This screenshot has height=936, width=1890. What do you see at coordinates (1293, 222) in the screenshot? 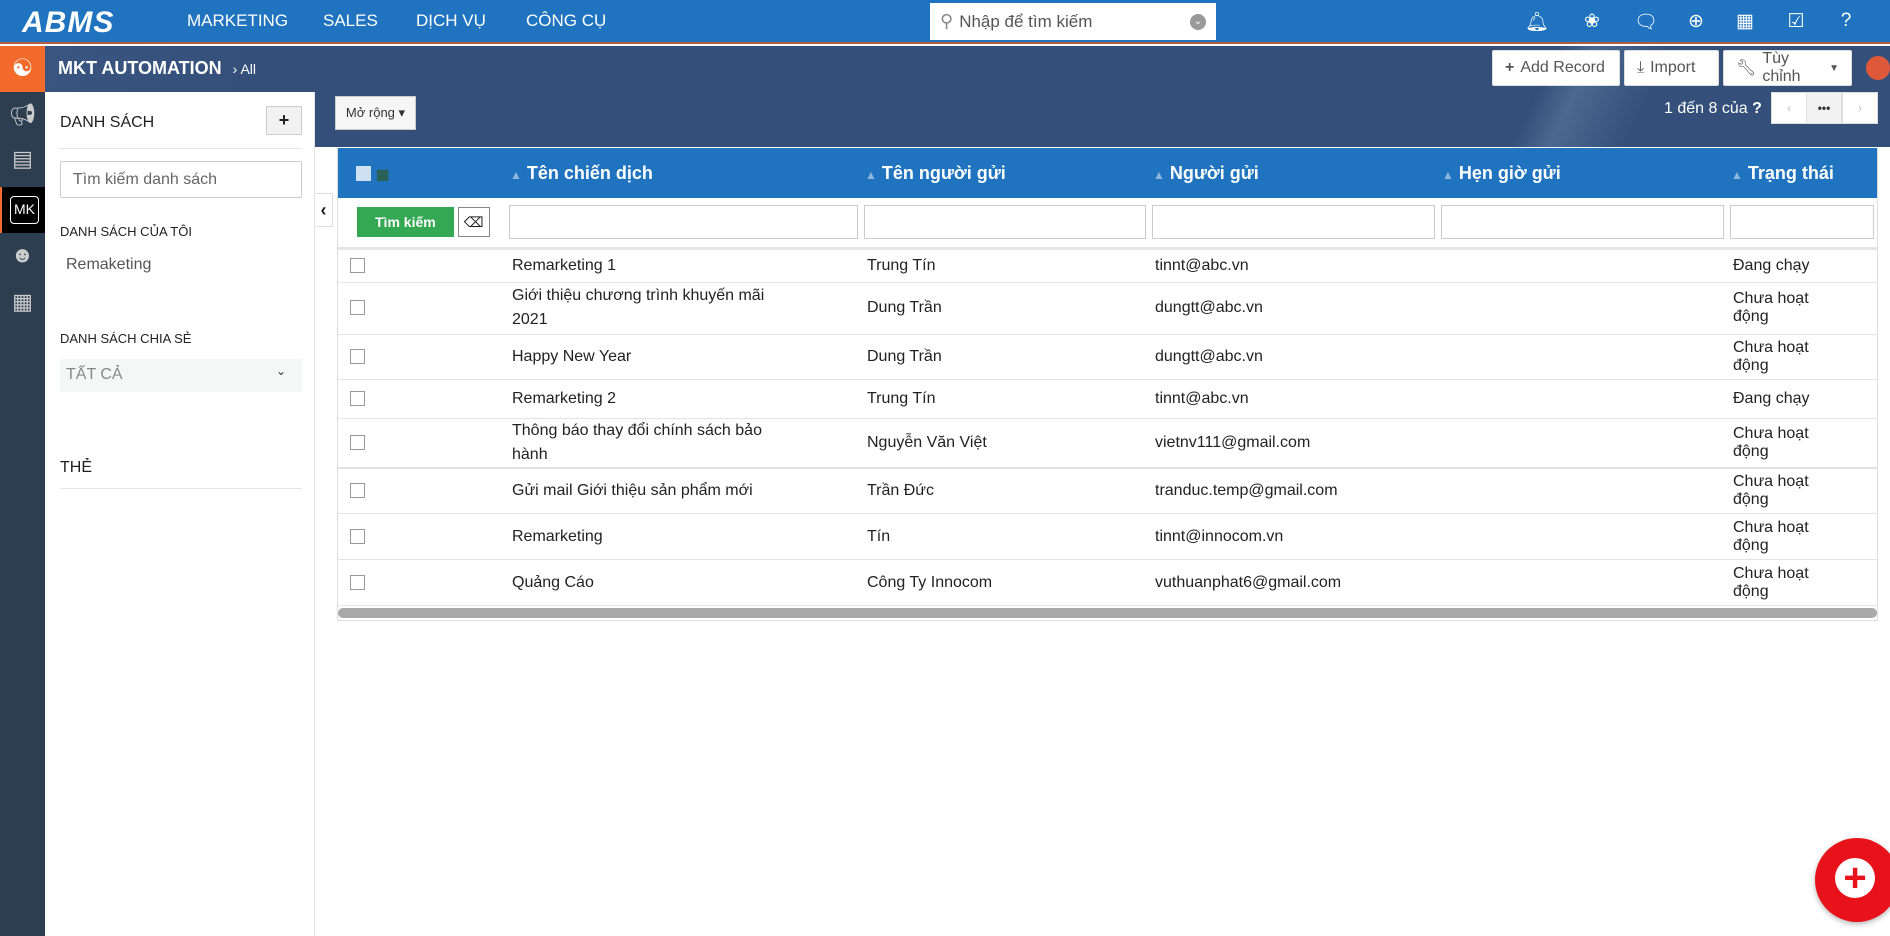
I see `filter-sender` at bounding box center [1293, 222].